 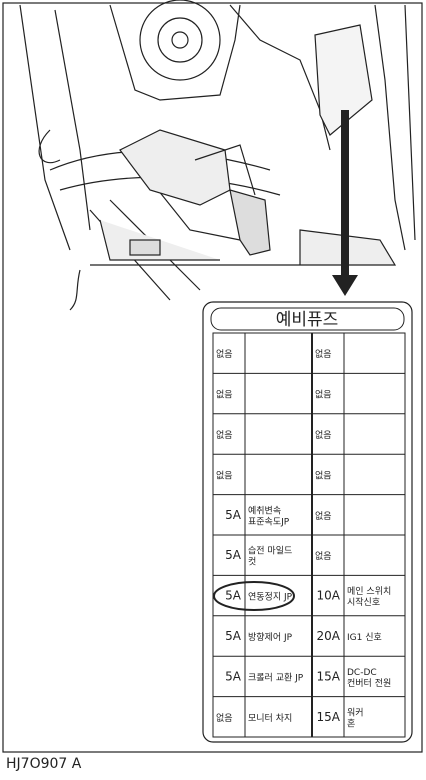 What do you see at coordinates (44, 764) in the screenshot?
I see `caption: HJ7O907 A` at bounding box center [44, 764].